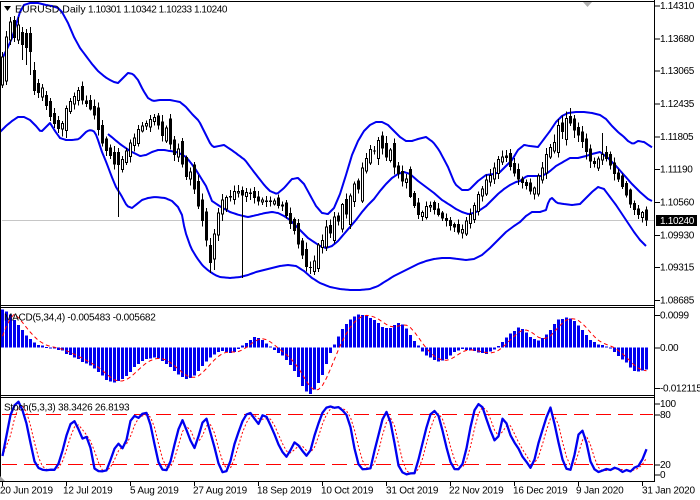 The height and width of the screenshot is (500, 700). I want to click on svg-text: 1.13065, so click(677, 71).